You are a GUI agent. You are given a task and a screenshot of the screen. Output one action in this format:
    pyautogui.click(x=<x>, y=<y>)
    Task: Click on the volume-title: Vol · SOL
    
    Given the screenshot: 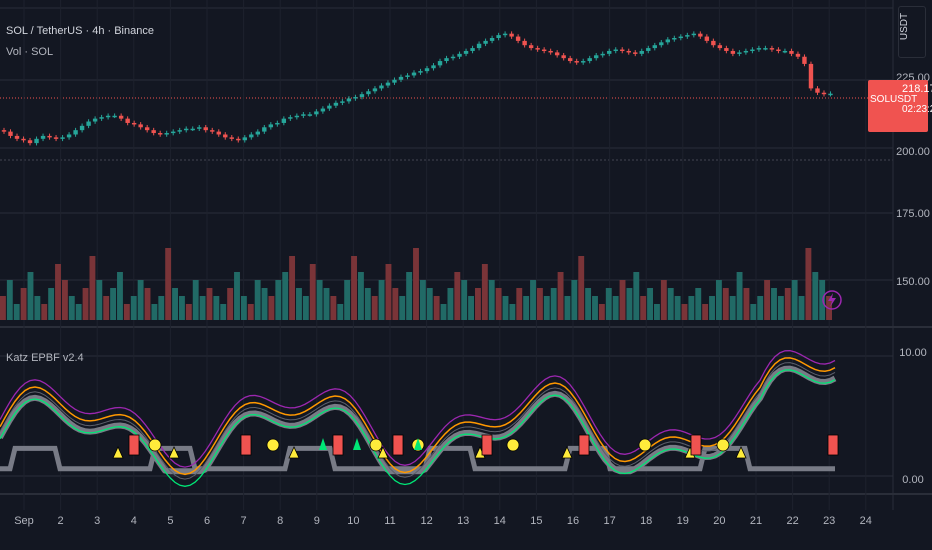 What is the action you would take?
    pyautogui.click(x=30, y=52)
    